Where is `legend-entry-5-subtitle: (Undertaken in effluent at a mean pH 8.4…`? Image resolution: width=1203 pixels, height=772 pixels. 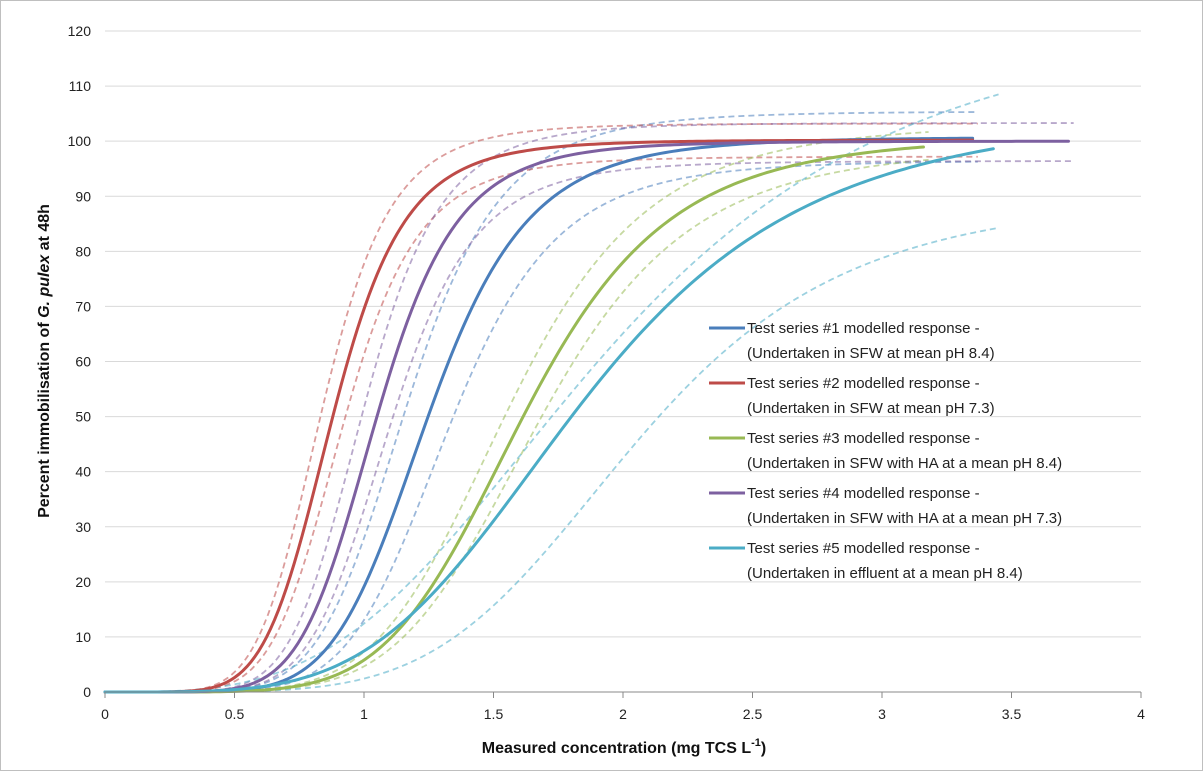
legend-entry-5-subtitle: (Undertaken in effluent at a mean pH 8.4… is located at coordinates (885, 573).